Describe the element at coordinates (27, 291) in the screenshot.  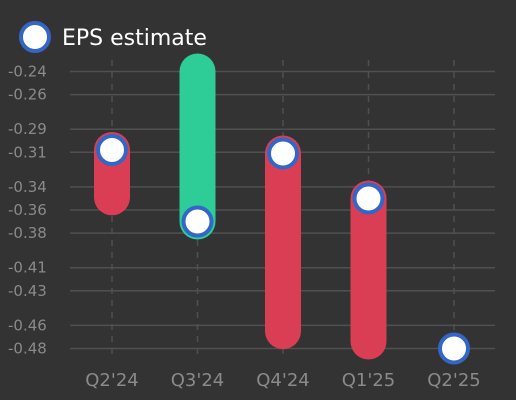
I see `y-tick-label: -0.43` at that location.